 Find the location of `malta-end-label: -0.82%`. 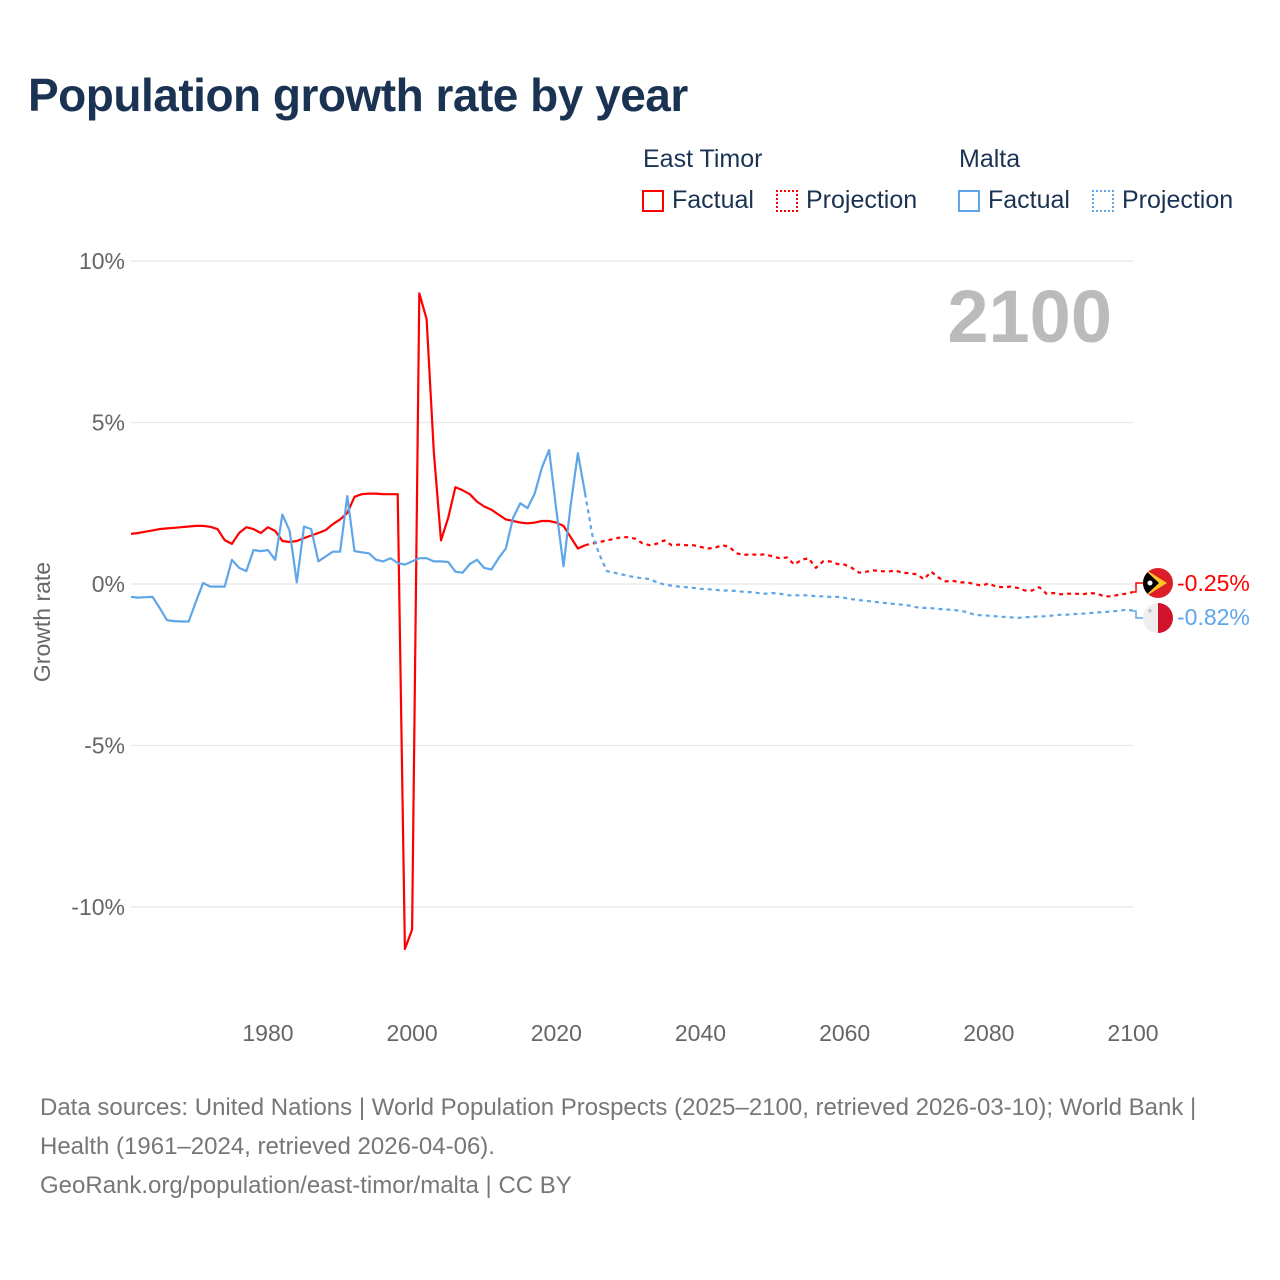

malta-end-label: -0.82% is located at coordinates (1213, 617).